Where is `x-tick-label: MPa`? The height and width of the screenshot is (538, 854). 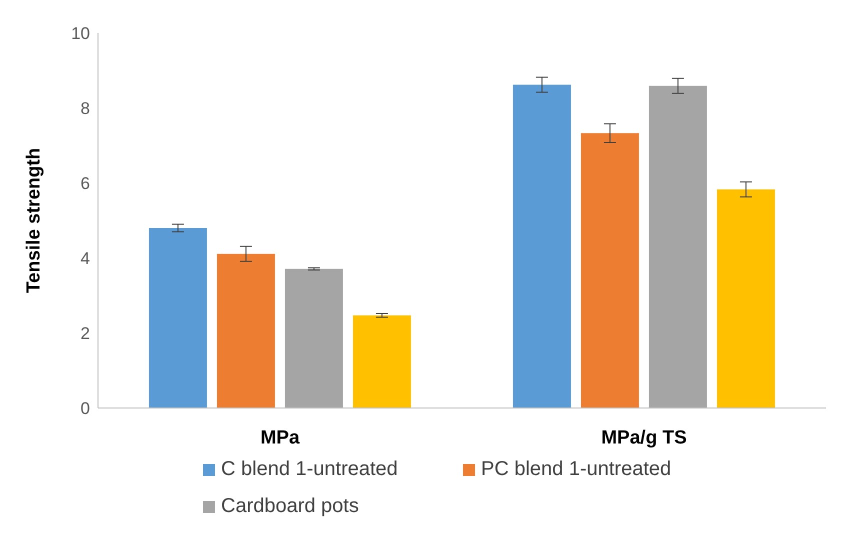 x-tick-label: MPa is located at coordinates (280, 437).